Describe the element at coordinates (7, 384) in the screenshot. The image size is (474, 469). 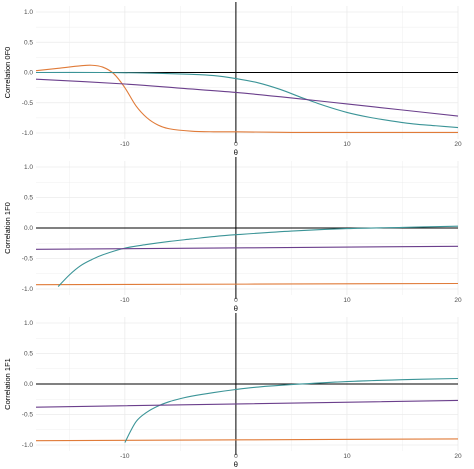
I see `y-axis-title: Correlation 1F1` at that location.